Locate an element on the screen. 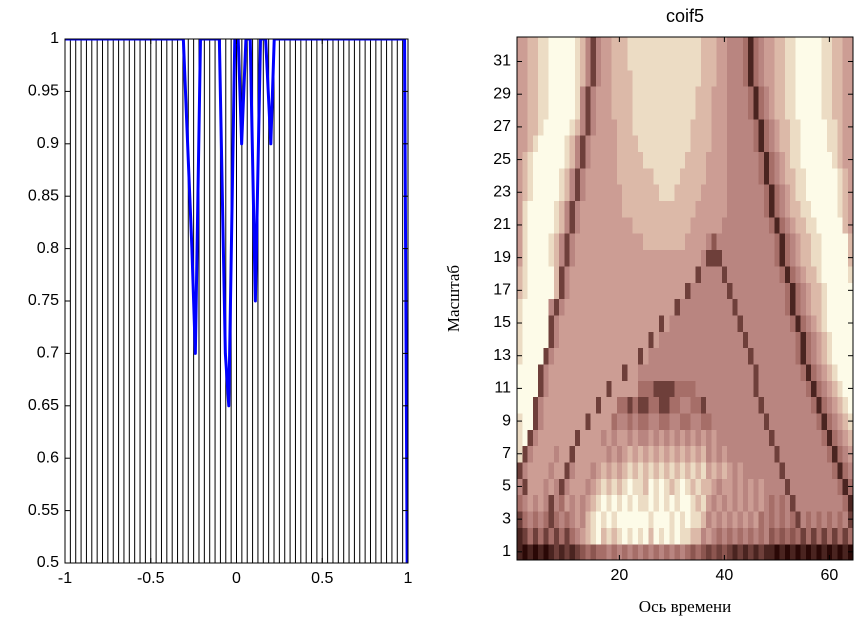 This screenshot has height=623, width=855. x-tick-label: 0 is located at coordinates (236, 578).